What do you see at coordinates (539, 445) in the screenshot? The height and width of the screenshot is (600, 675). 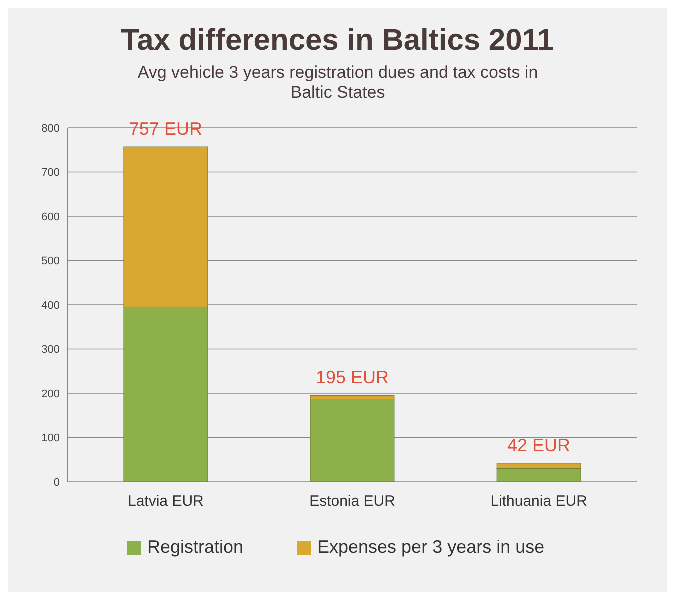 I see `total-label: 42 EUR` at bounding box center [539, 445].